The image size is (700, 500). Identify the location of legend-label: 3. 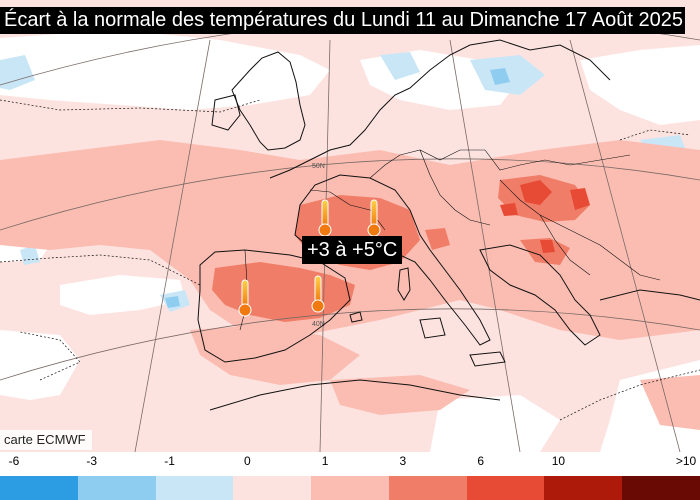
(403, 461).